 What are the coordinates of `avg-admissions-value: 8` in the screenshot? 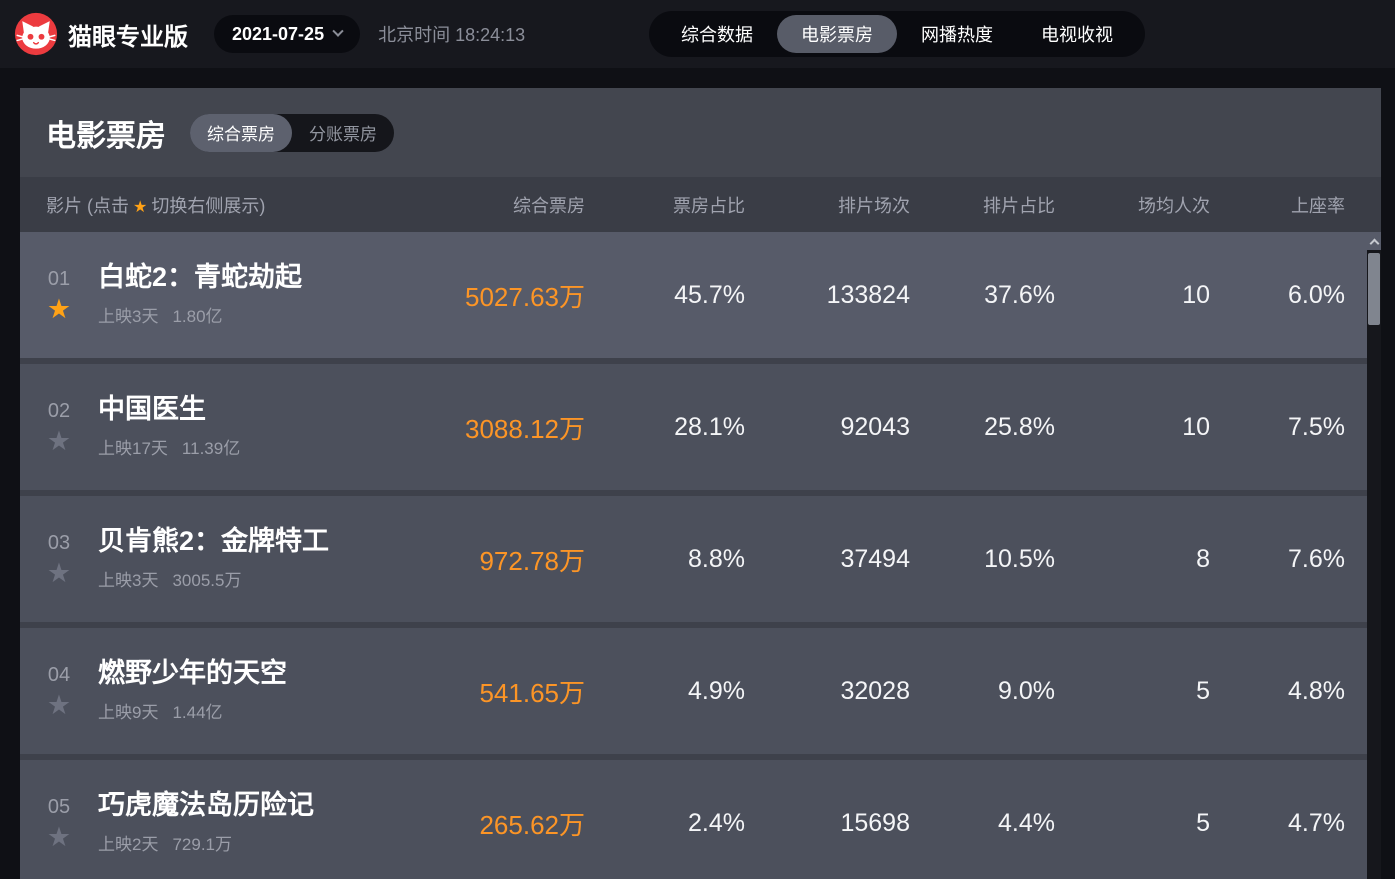 It's located at (1203, 558).